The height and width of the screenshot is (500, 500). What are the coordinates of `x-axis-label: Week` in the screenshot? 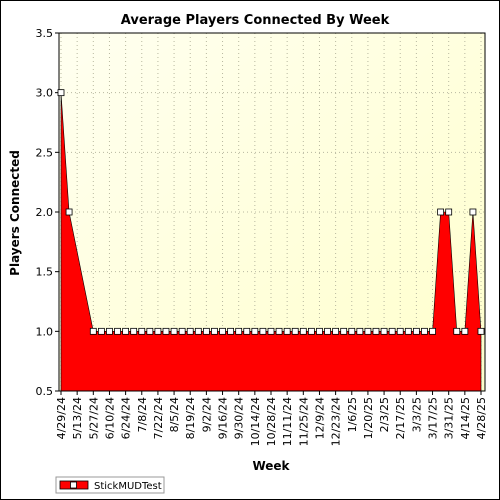 It's located at (271, 466).